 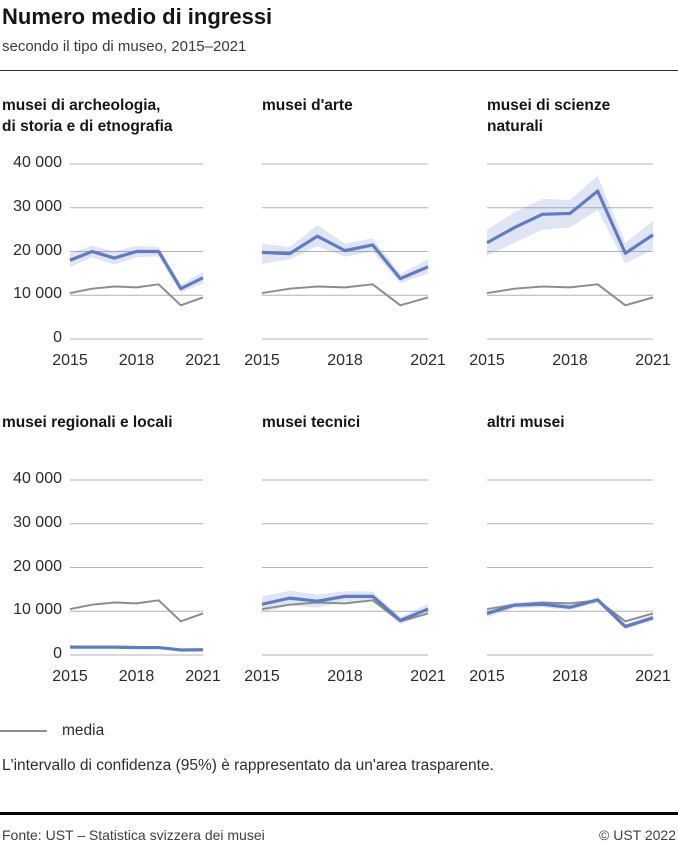 I want to click on chart-scienze-naturali, so click(x=570, y=251).